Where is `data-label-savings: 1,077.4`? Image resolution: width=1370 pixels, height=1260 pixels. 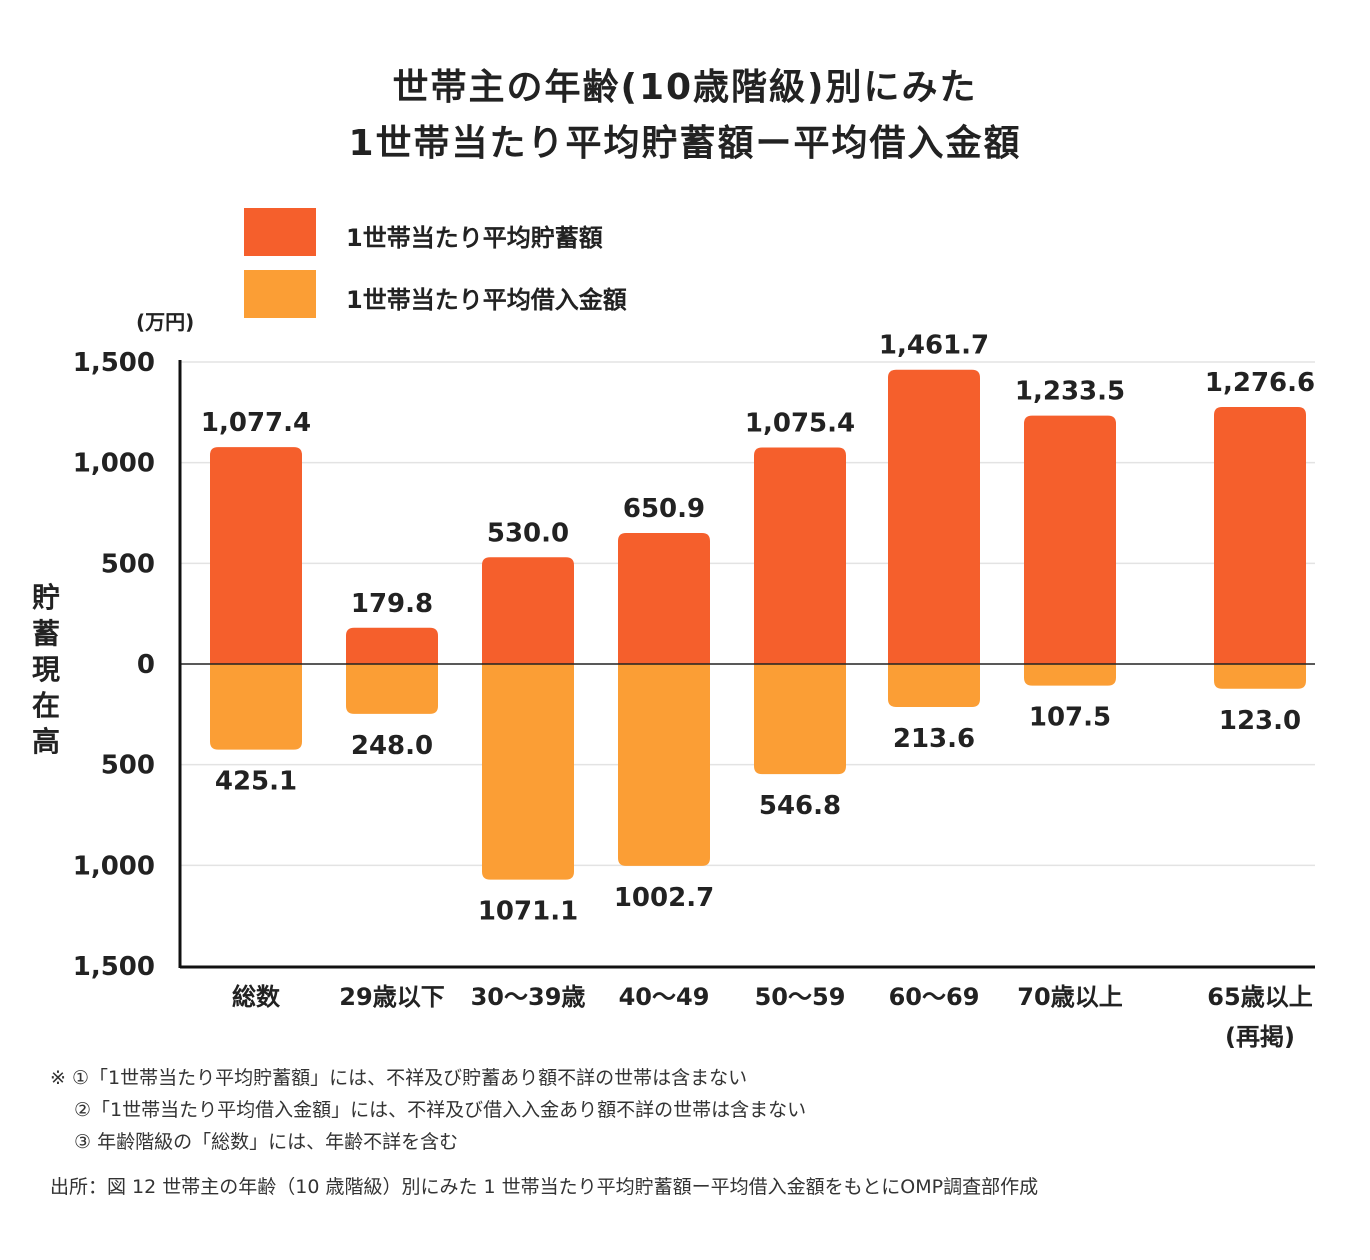
data-label-savings: 1,077.4 is located at coordinates (256, 423).